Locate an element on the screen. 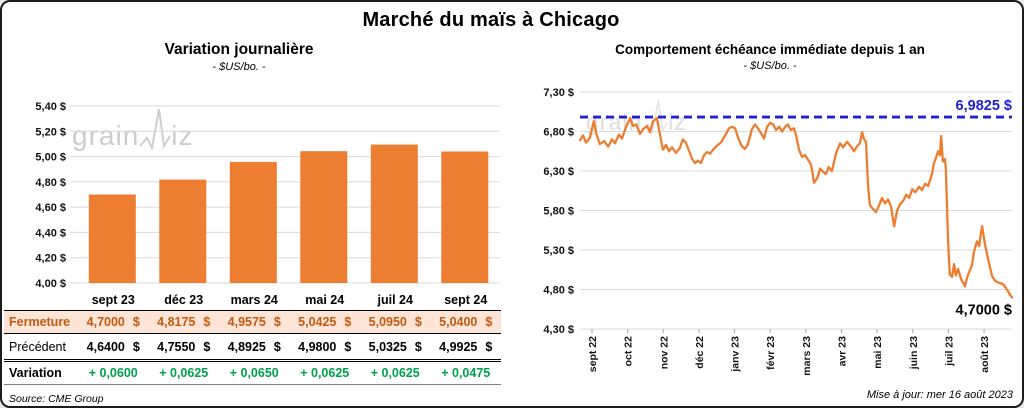 The image size is (1024, 408). x-axis-label: févr 23 is located at coordinates (771, 353).